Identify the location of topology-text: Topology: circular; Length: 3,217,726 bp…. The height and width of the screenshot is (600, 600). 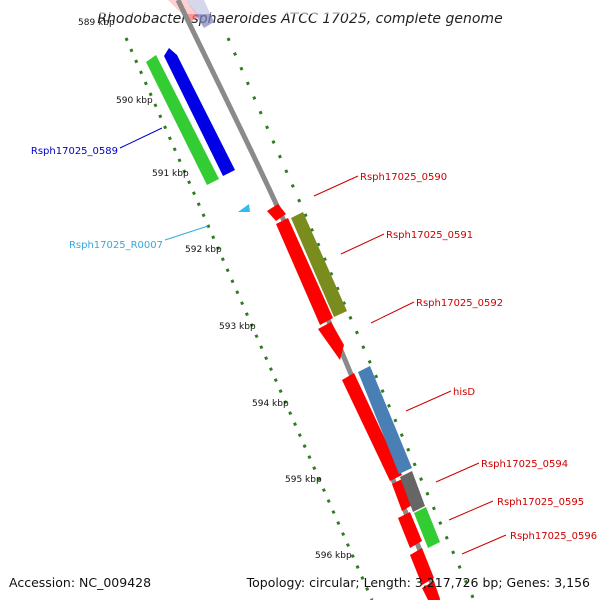
(418, 582).